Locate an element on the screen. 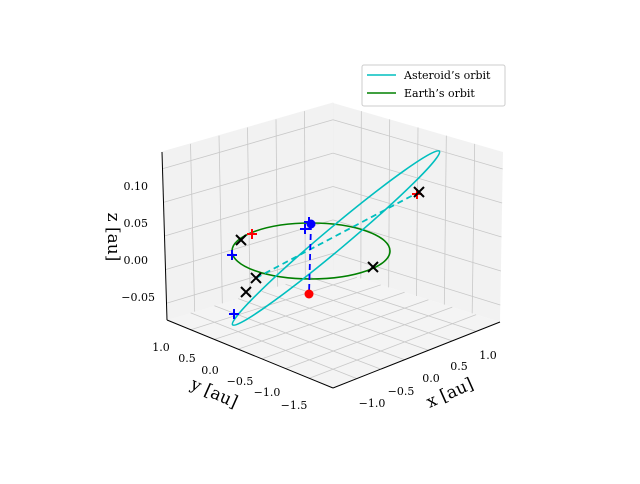 This screenshot has width=640, height=484. y-tick-label: 1.0 is located at coordinates (161, 347).